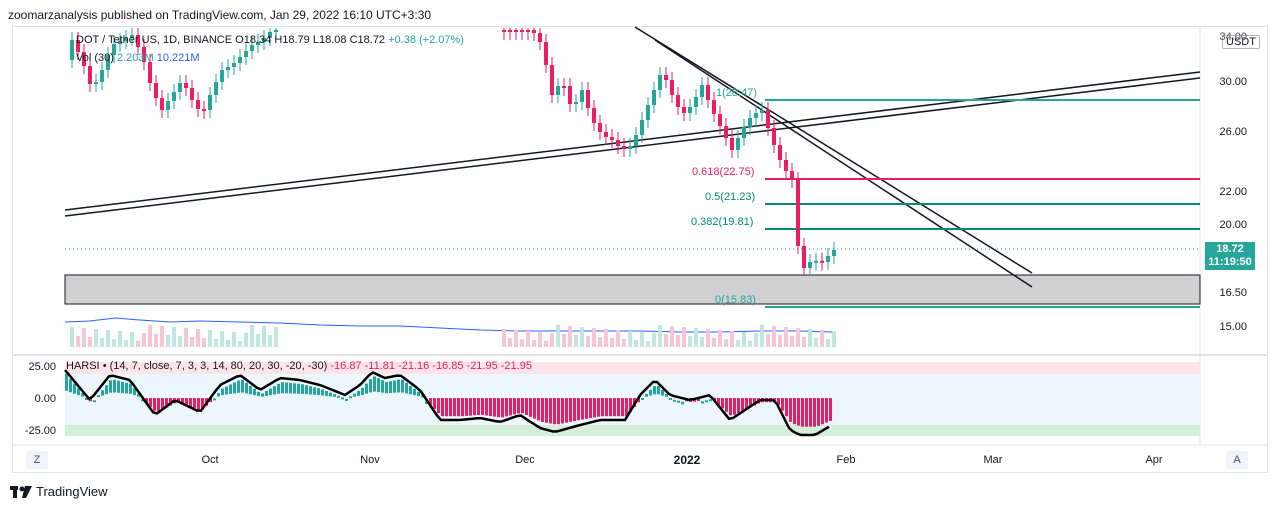 The width and height of the screenshot is (1280, 509). Describe the element at coordinates (632, 368) in the screenshot. I see `harsi-overbought-zone` at that location.